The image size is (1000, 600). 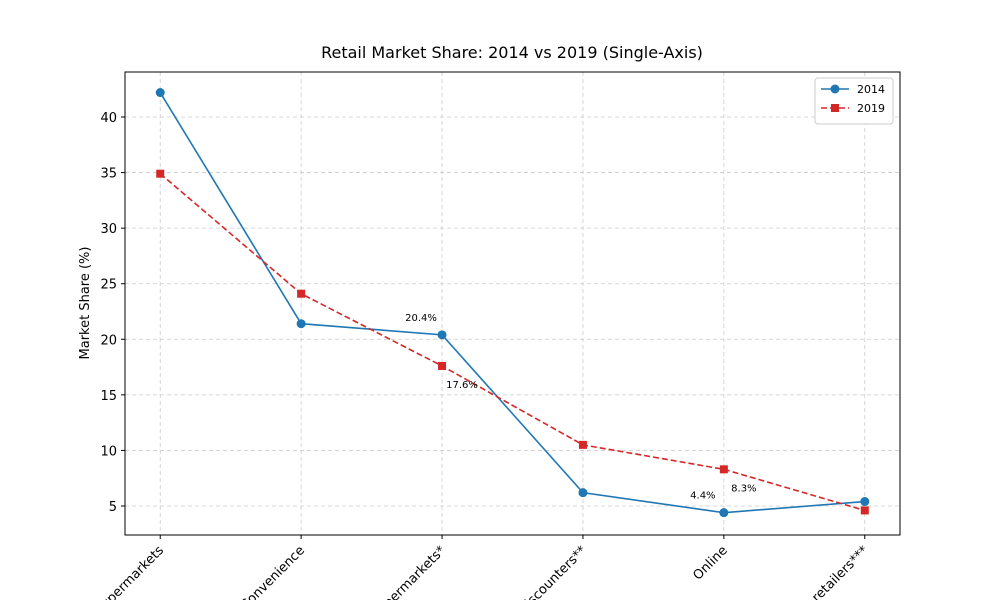 I want to click on x-tick-label: Other retailers***, so click(x=826, y=571).